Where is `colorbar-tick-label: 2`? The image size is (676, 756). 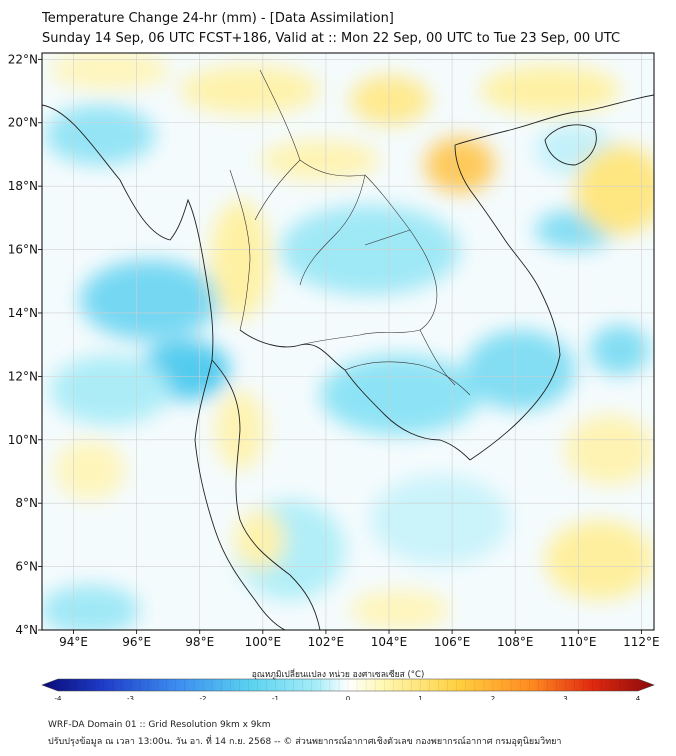
colorbar-tick-label: 2 is located at coordinates (493, 697).